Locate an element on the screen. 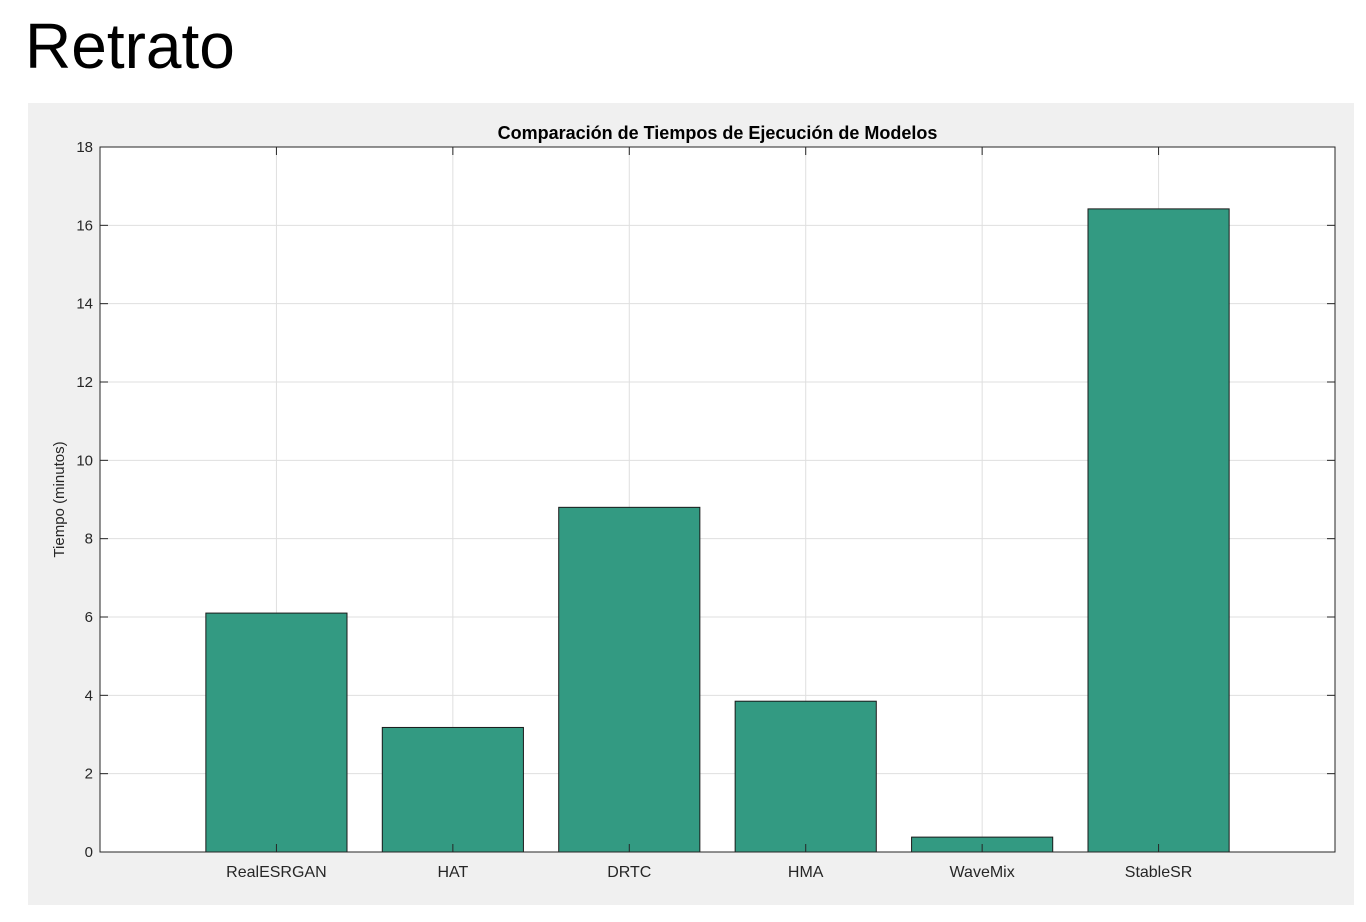 The width and height of the screenshot is (1366, 922). y-tick-label: 0 is located at coordinates (89, 852).